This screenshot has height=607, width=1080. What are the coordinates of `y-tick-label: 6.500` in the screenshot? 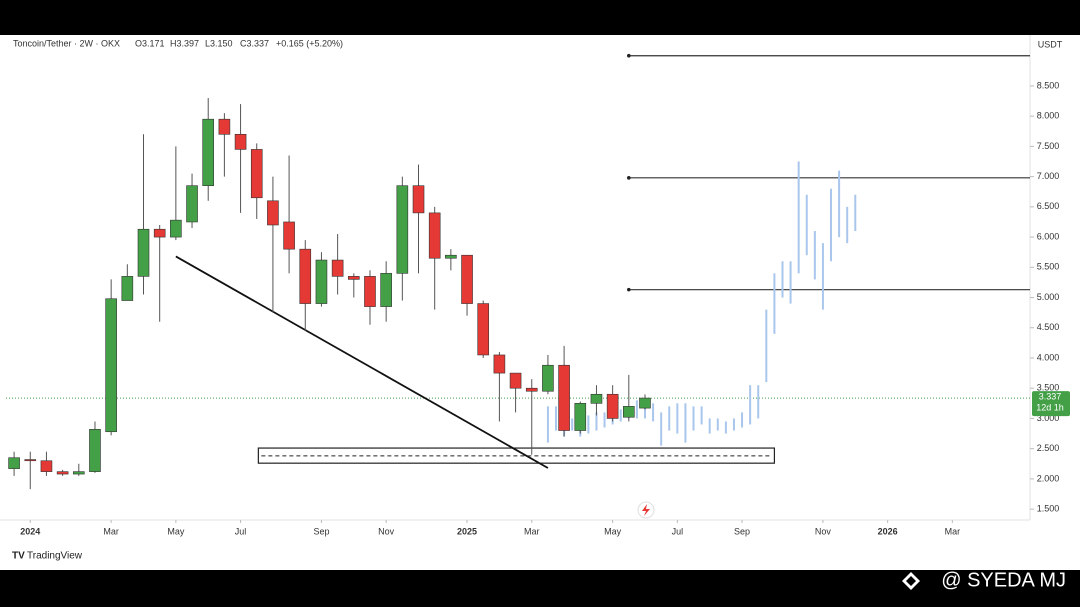 It's located at (1048, 206).